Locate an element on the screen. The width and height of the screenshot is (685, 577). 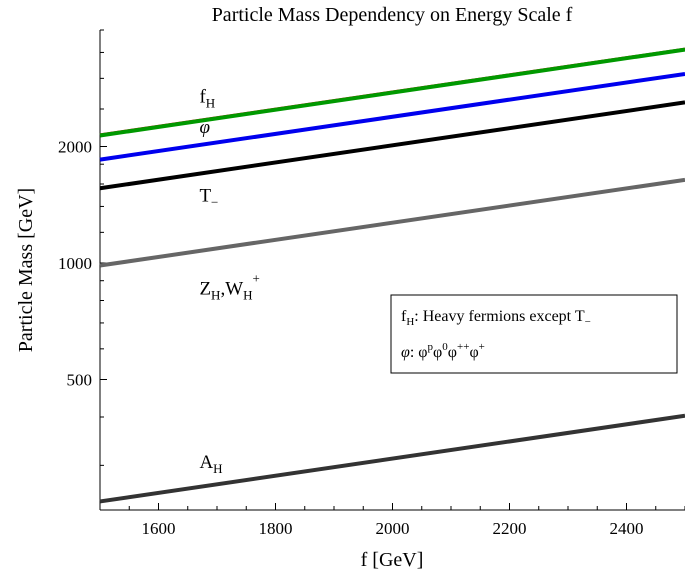
series-line-phi is located at coordinates (392, 116).